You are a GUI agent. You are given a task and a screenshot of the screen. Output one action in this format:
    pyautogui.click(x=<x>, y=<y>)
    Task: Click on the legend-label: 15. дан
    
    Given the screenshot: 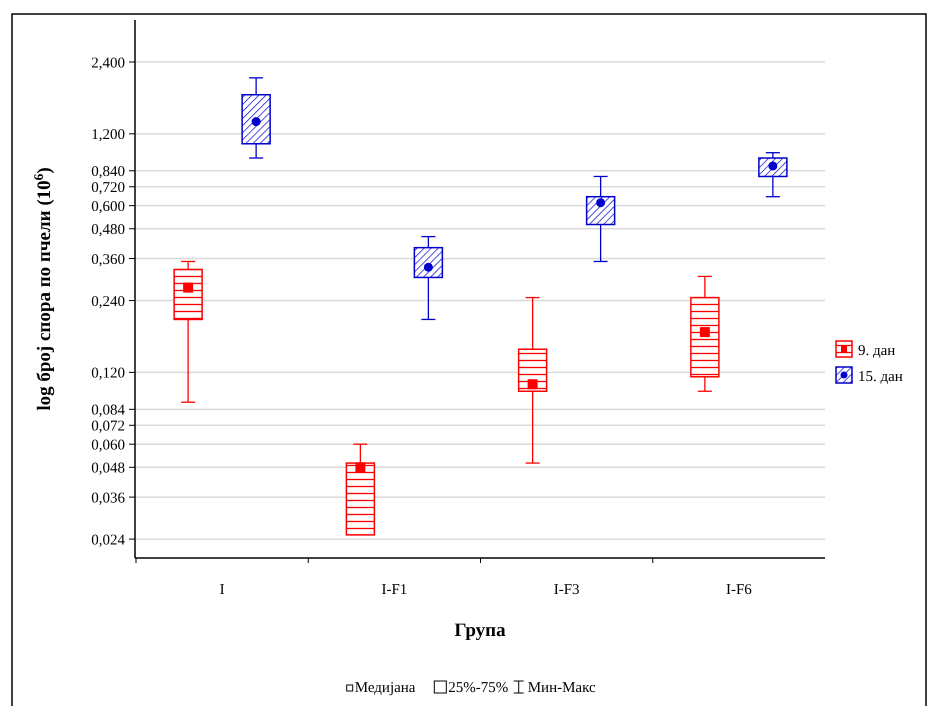 What is the action you would take?
    pyautogui.click(x=880, y=377)
    